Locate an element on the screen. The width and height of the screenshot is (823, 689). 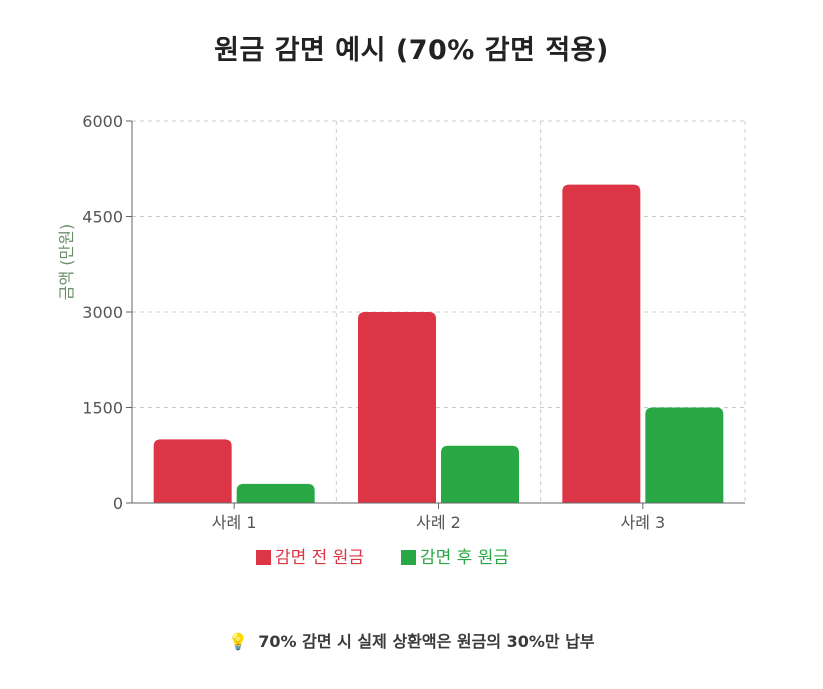
footnote: 💡 70% 감면 시 실제 상환액은 원금의 30%만 납부 is located at coordinates (411, 640).